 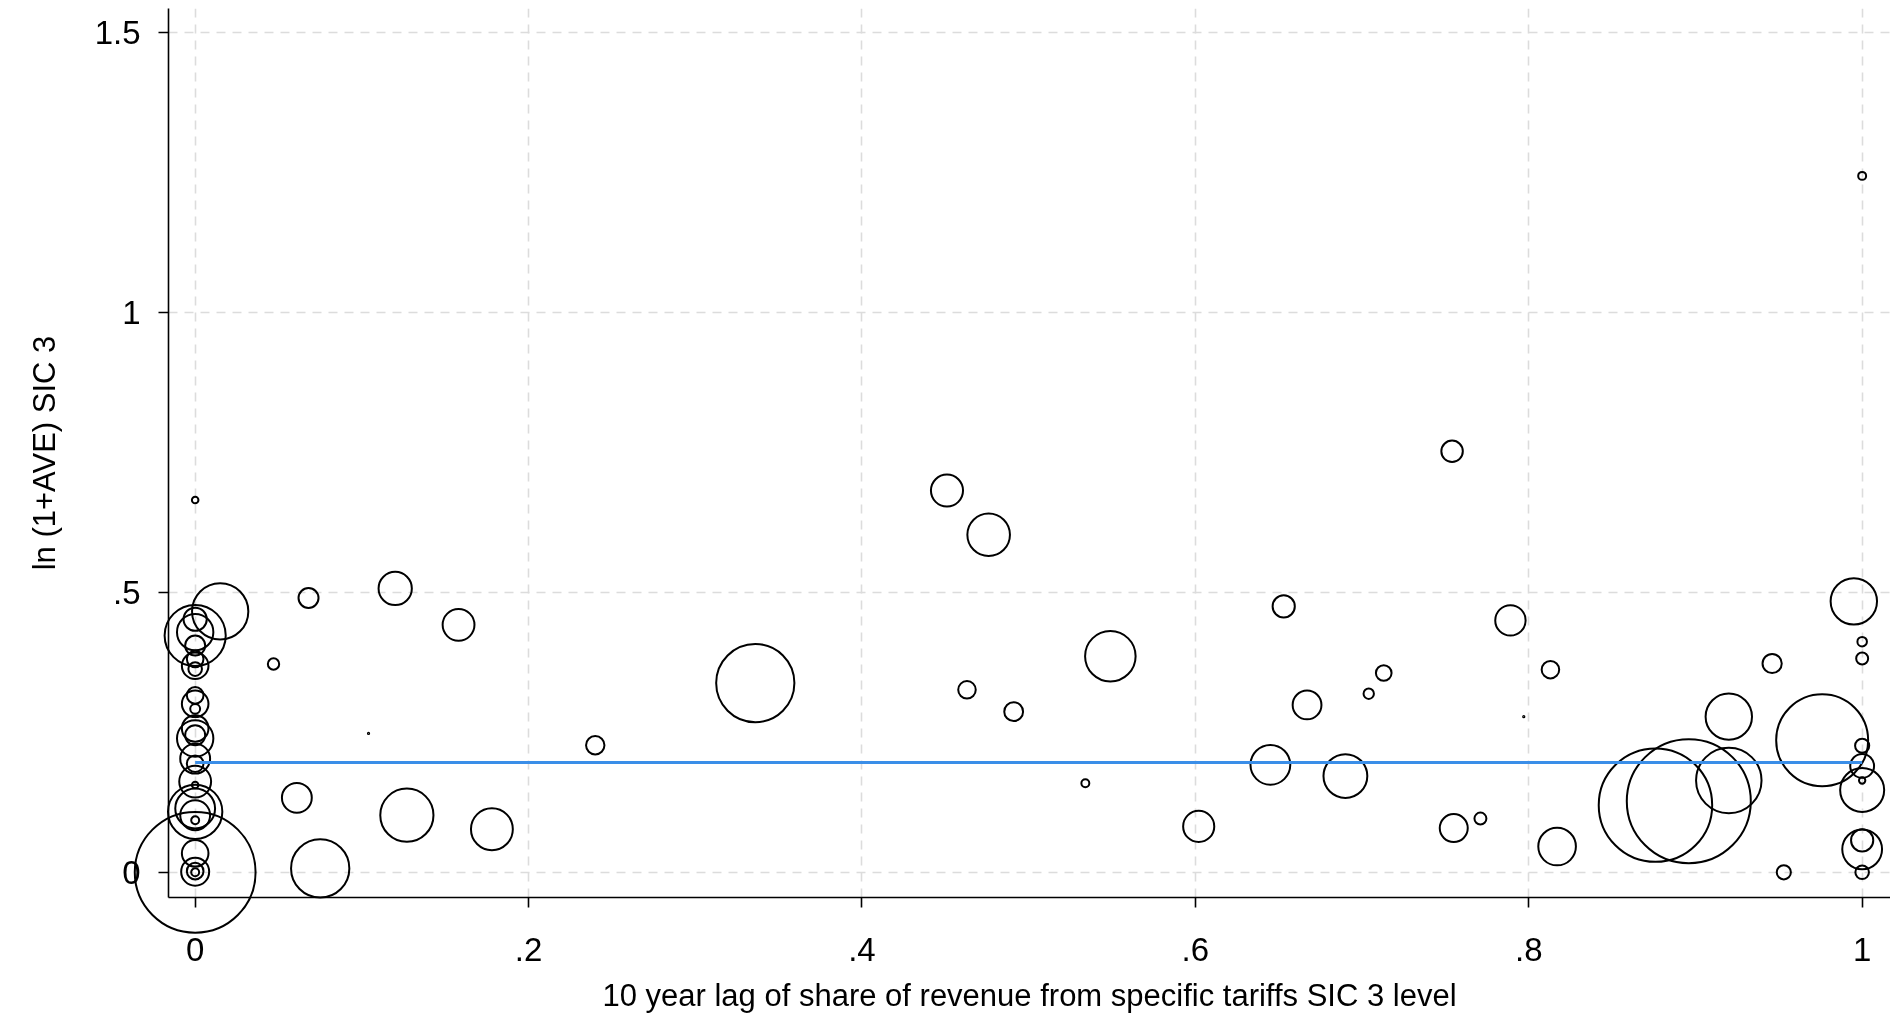 I want to click on x-tick-label: .4, so click(x=862, y=949).